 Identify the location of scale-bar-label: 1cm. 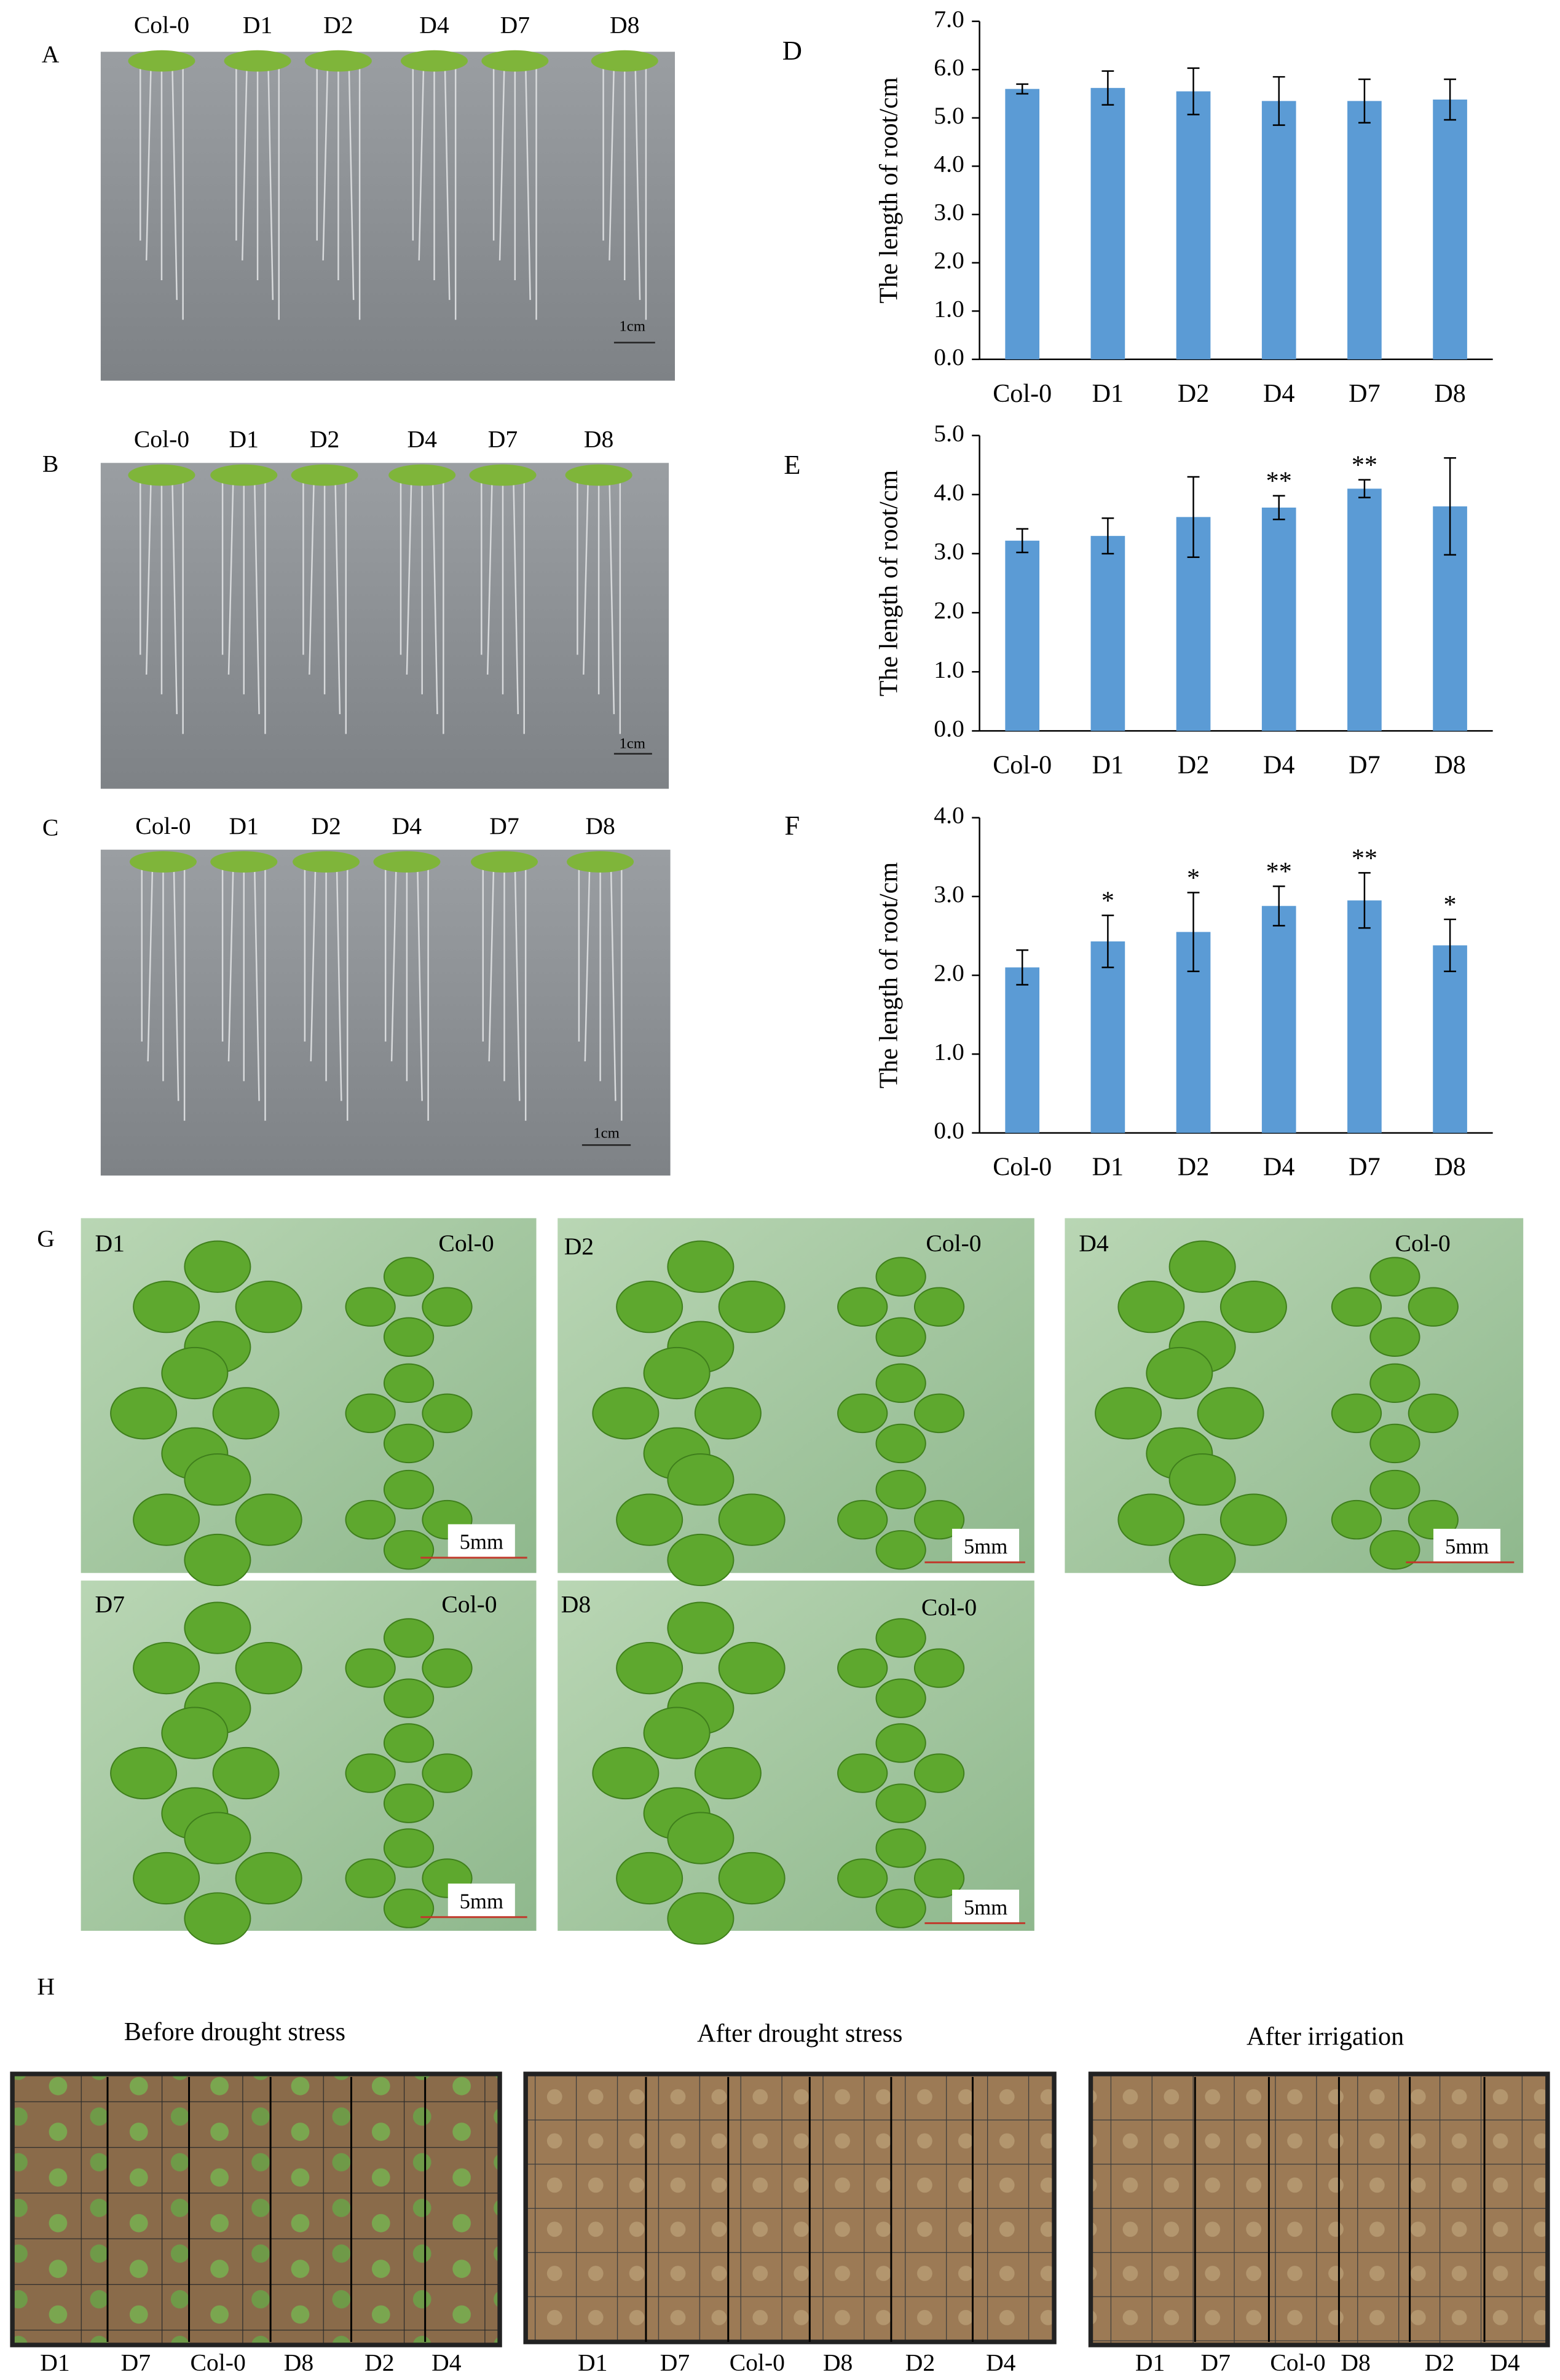
(632, 326).